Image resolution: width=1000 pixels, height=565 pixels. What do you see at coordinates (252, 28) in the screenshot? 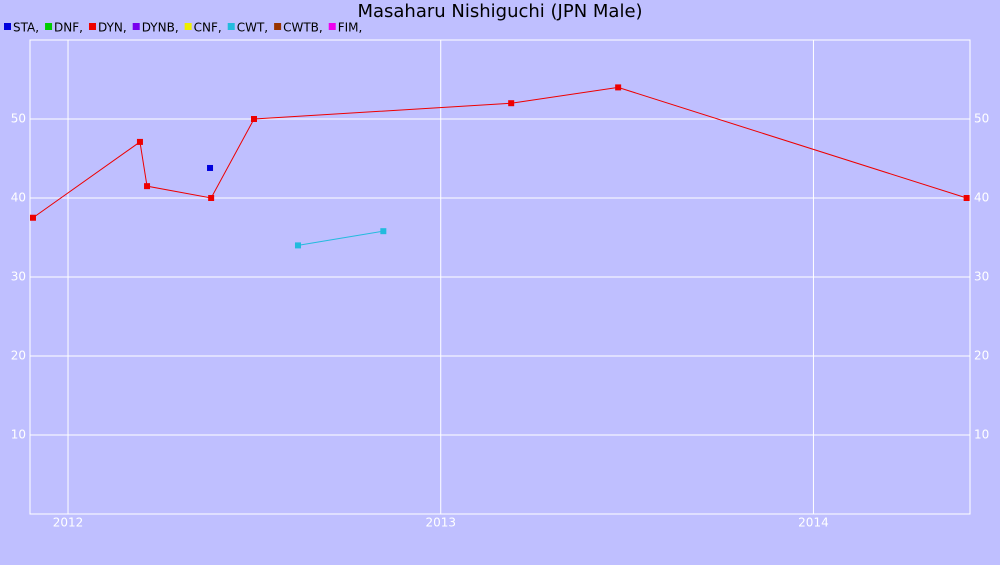
I see `legend-label: CWT,` at bounding box center [252, 28].